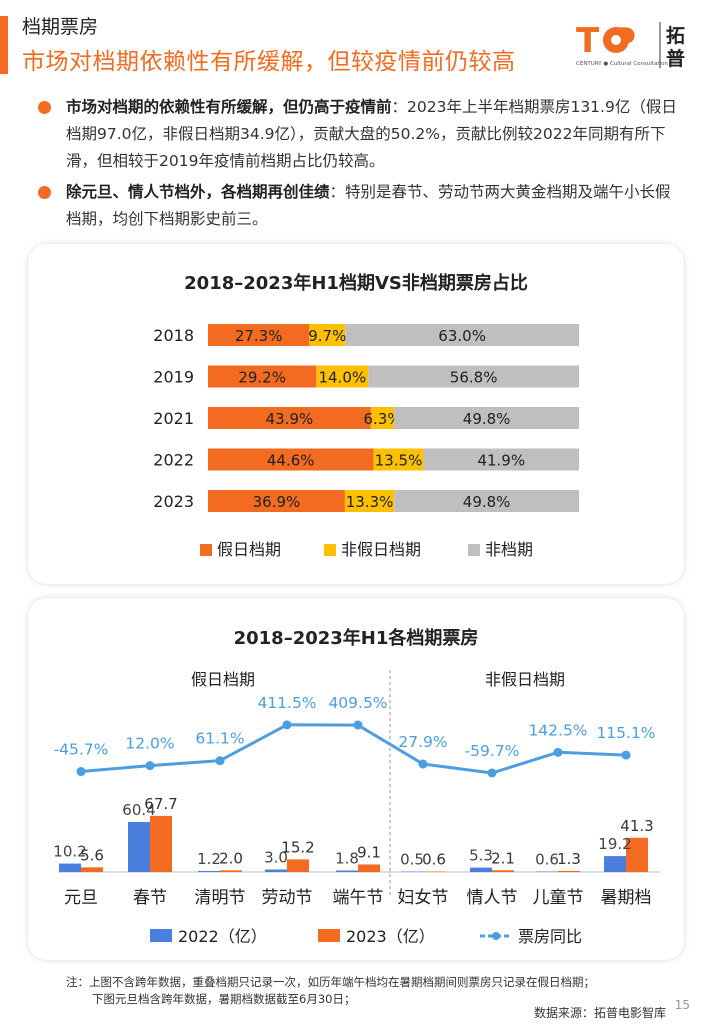  What do you see at coordinates (557, 730) in the screenshot?
I see `yoy-label: 142.5%` at bounding box center [557, 730].